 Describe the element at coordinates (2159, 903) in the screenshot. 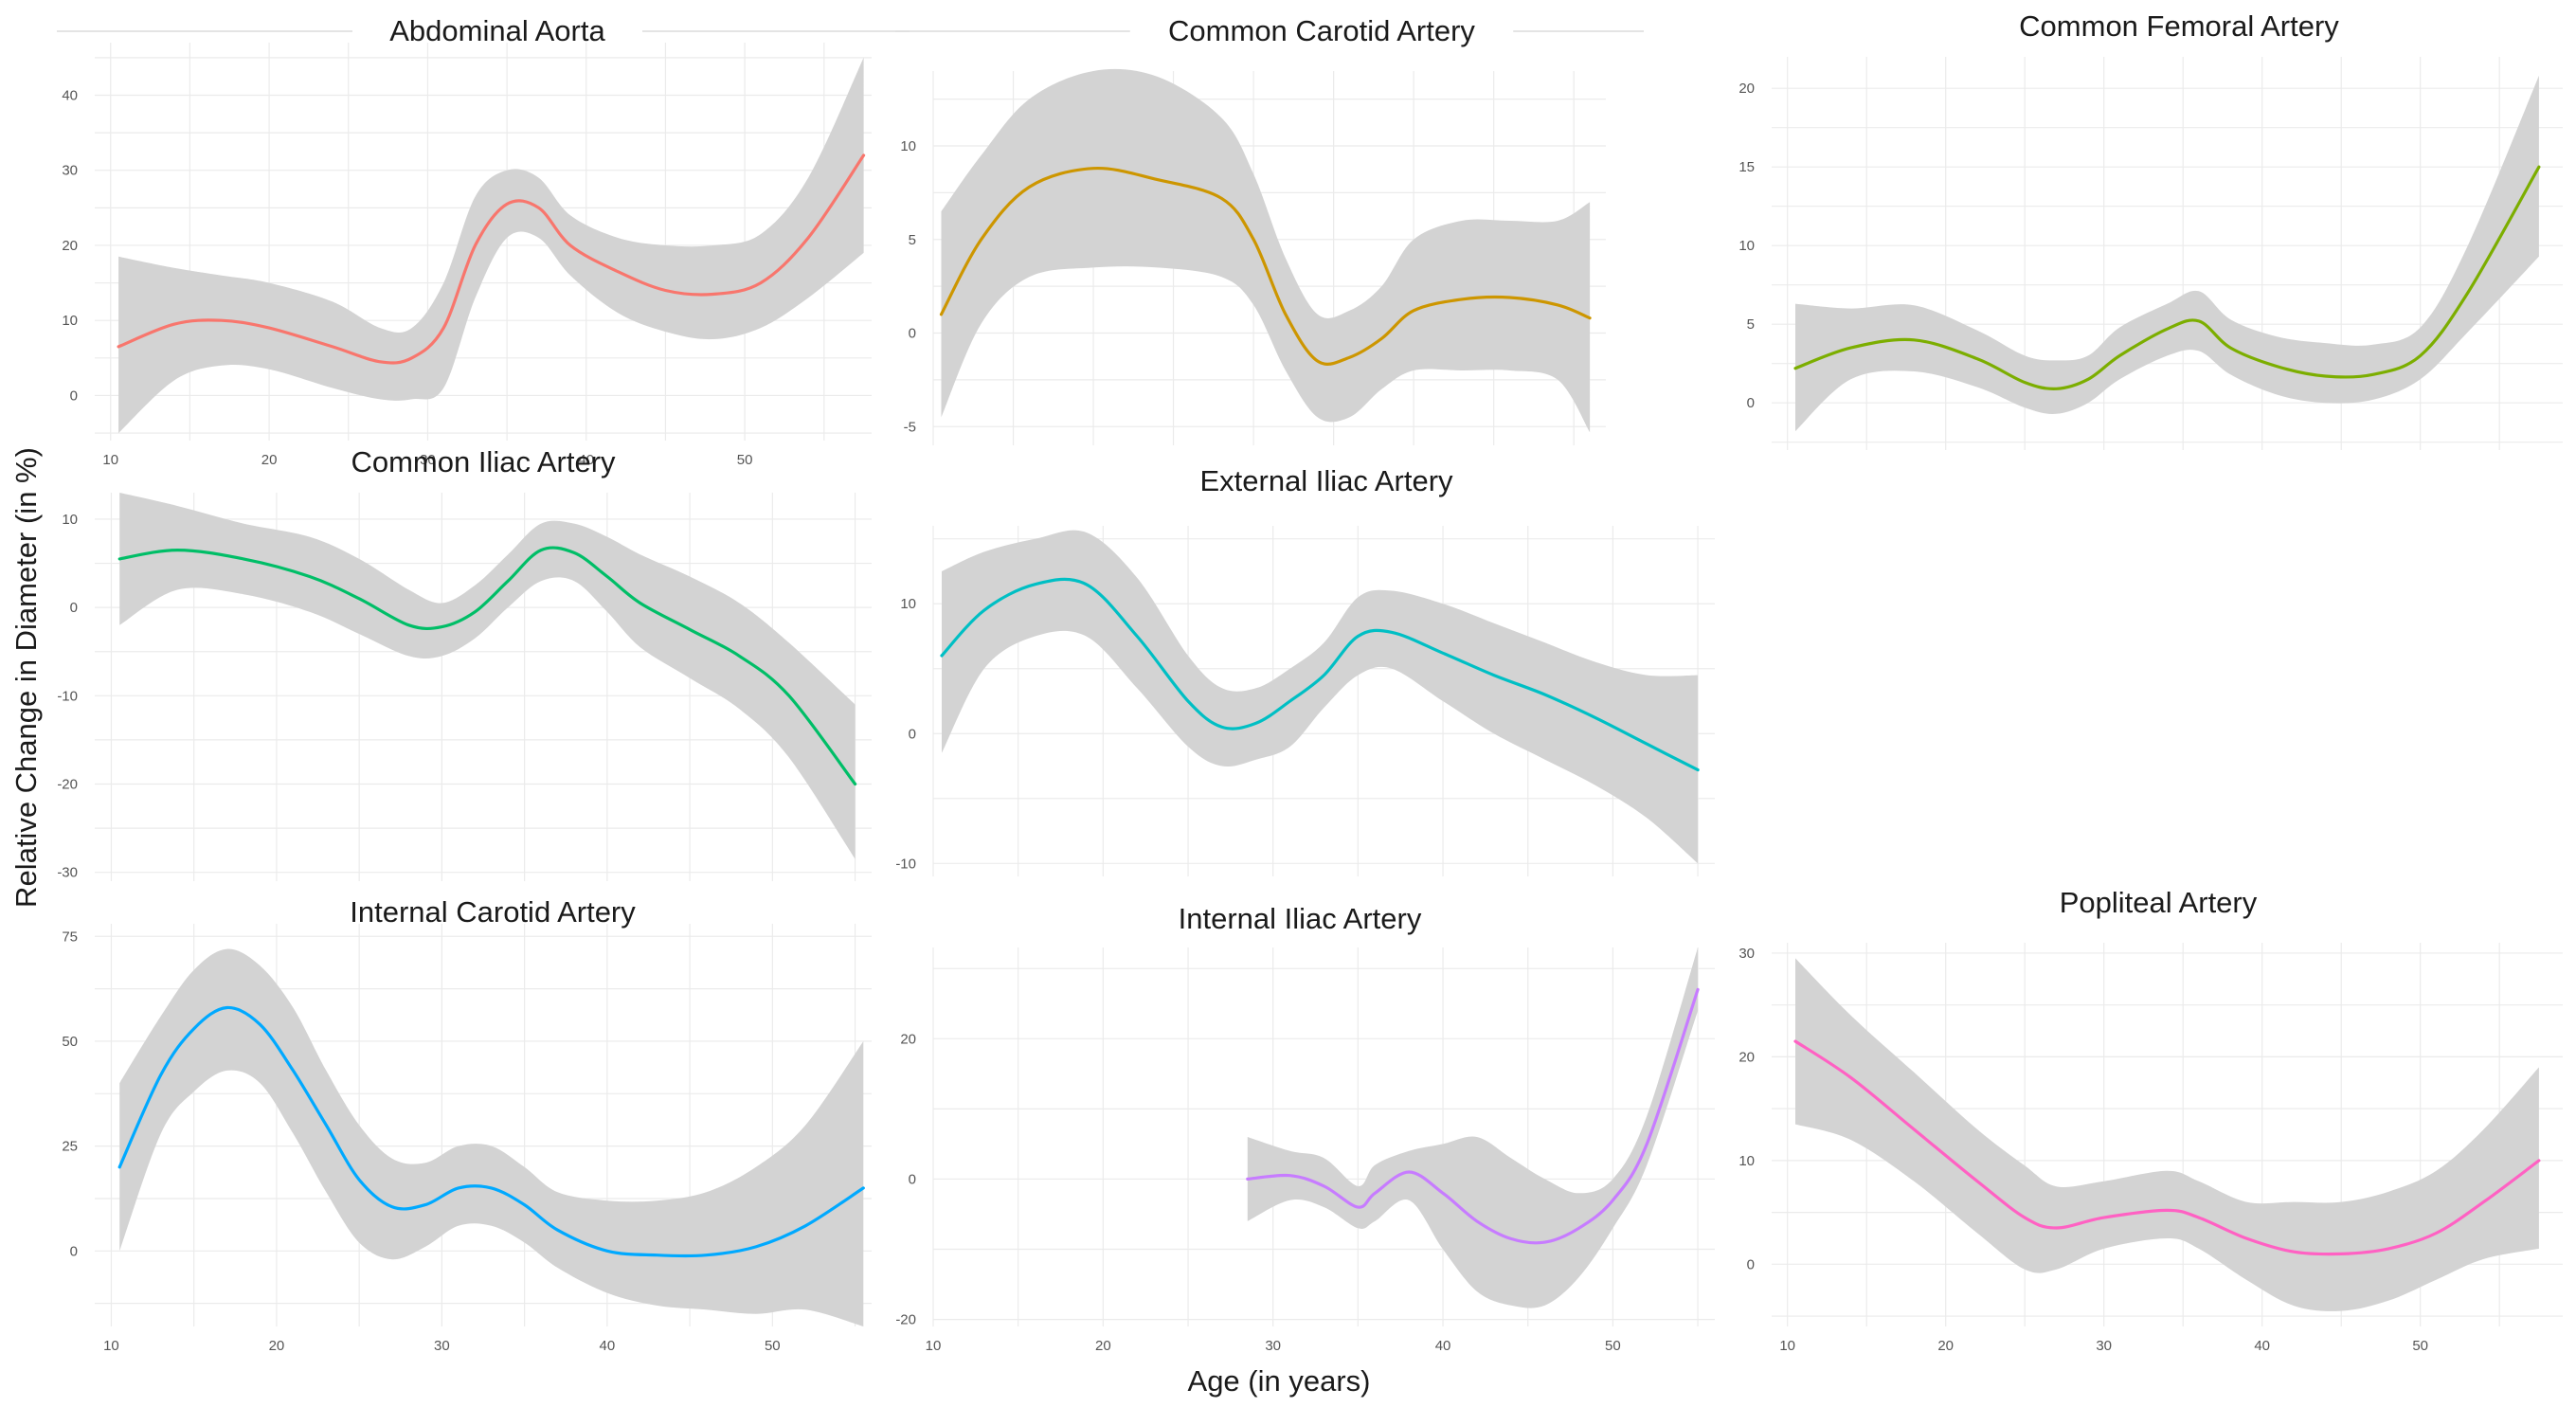

I see `panel-title: Popliteal Artery` at that location.